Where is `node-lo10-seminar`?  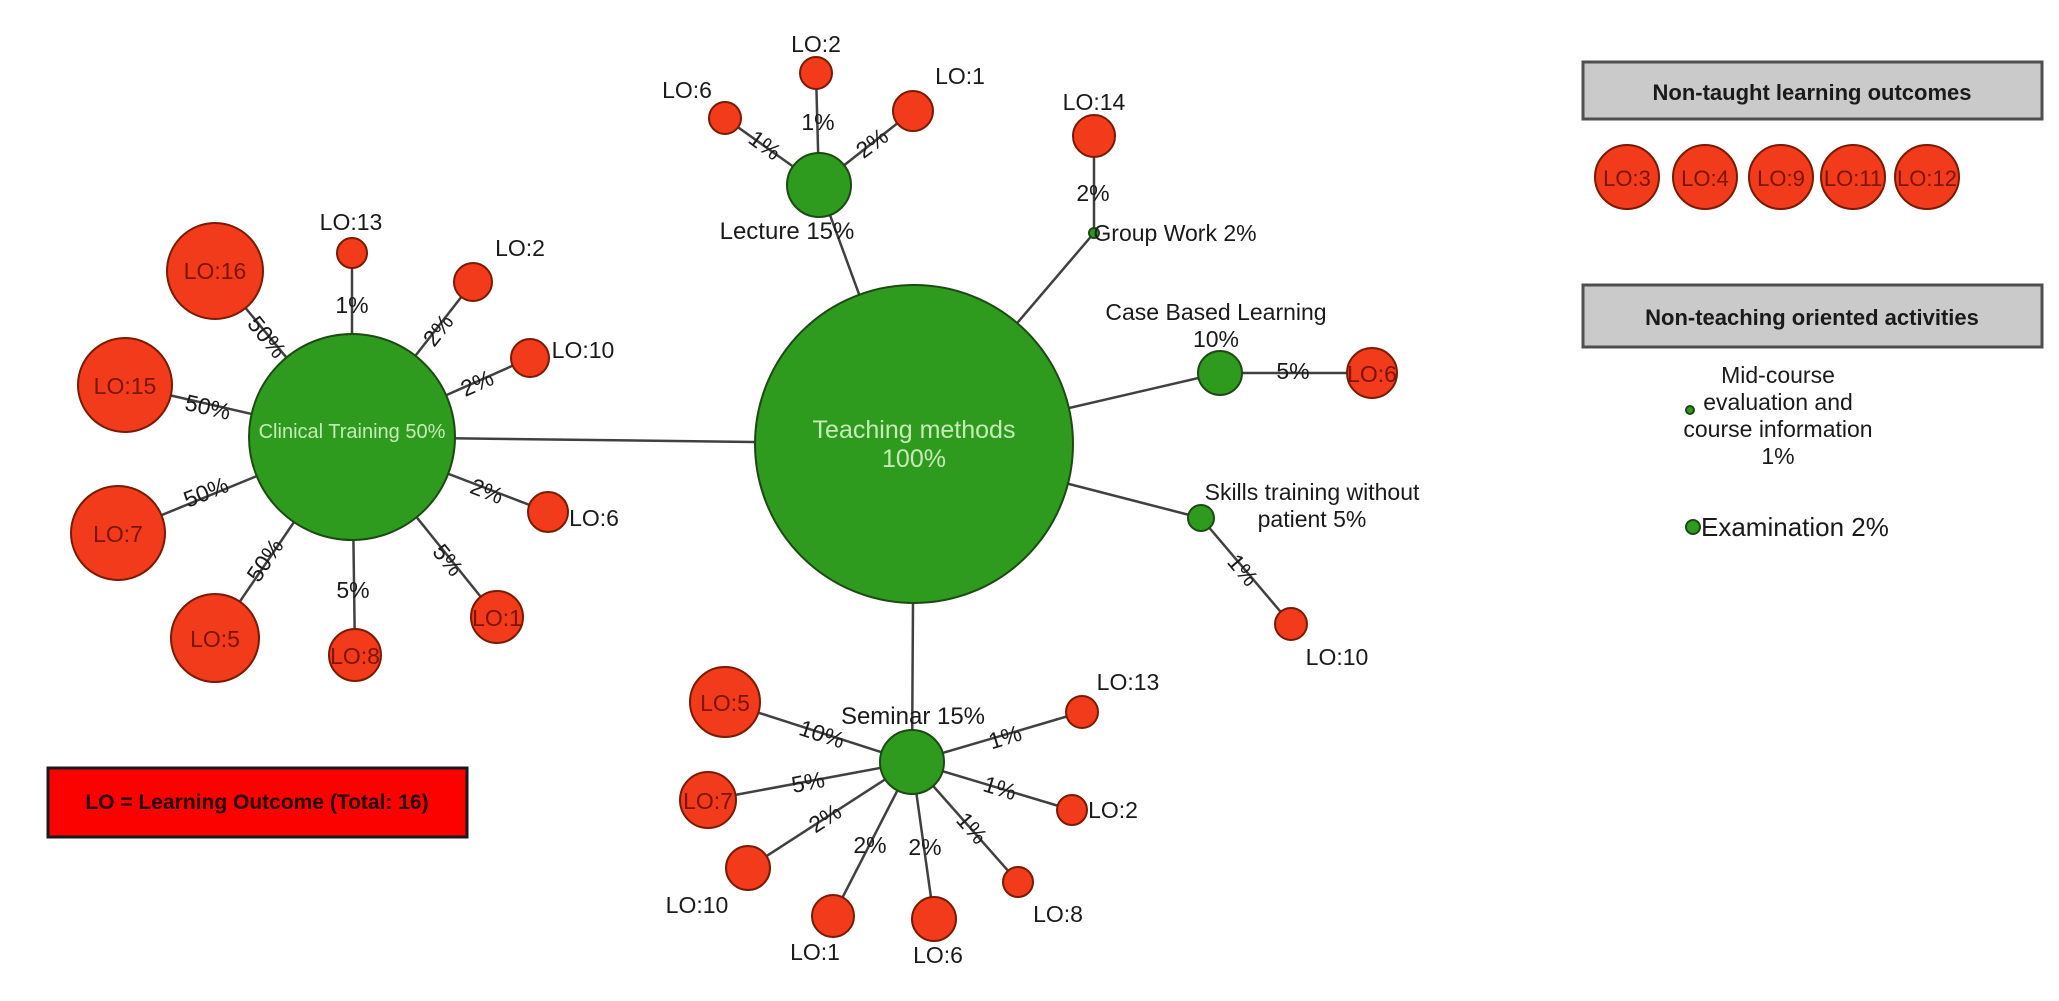
node-lo10-seminar is located at coordinates (748, 868).